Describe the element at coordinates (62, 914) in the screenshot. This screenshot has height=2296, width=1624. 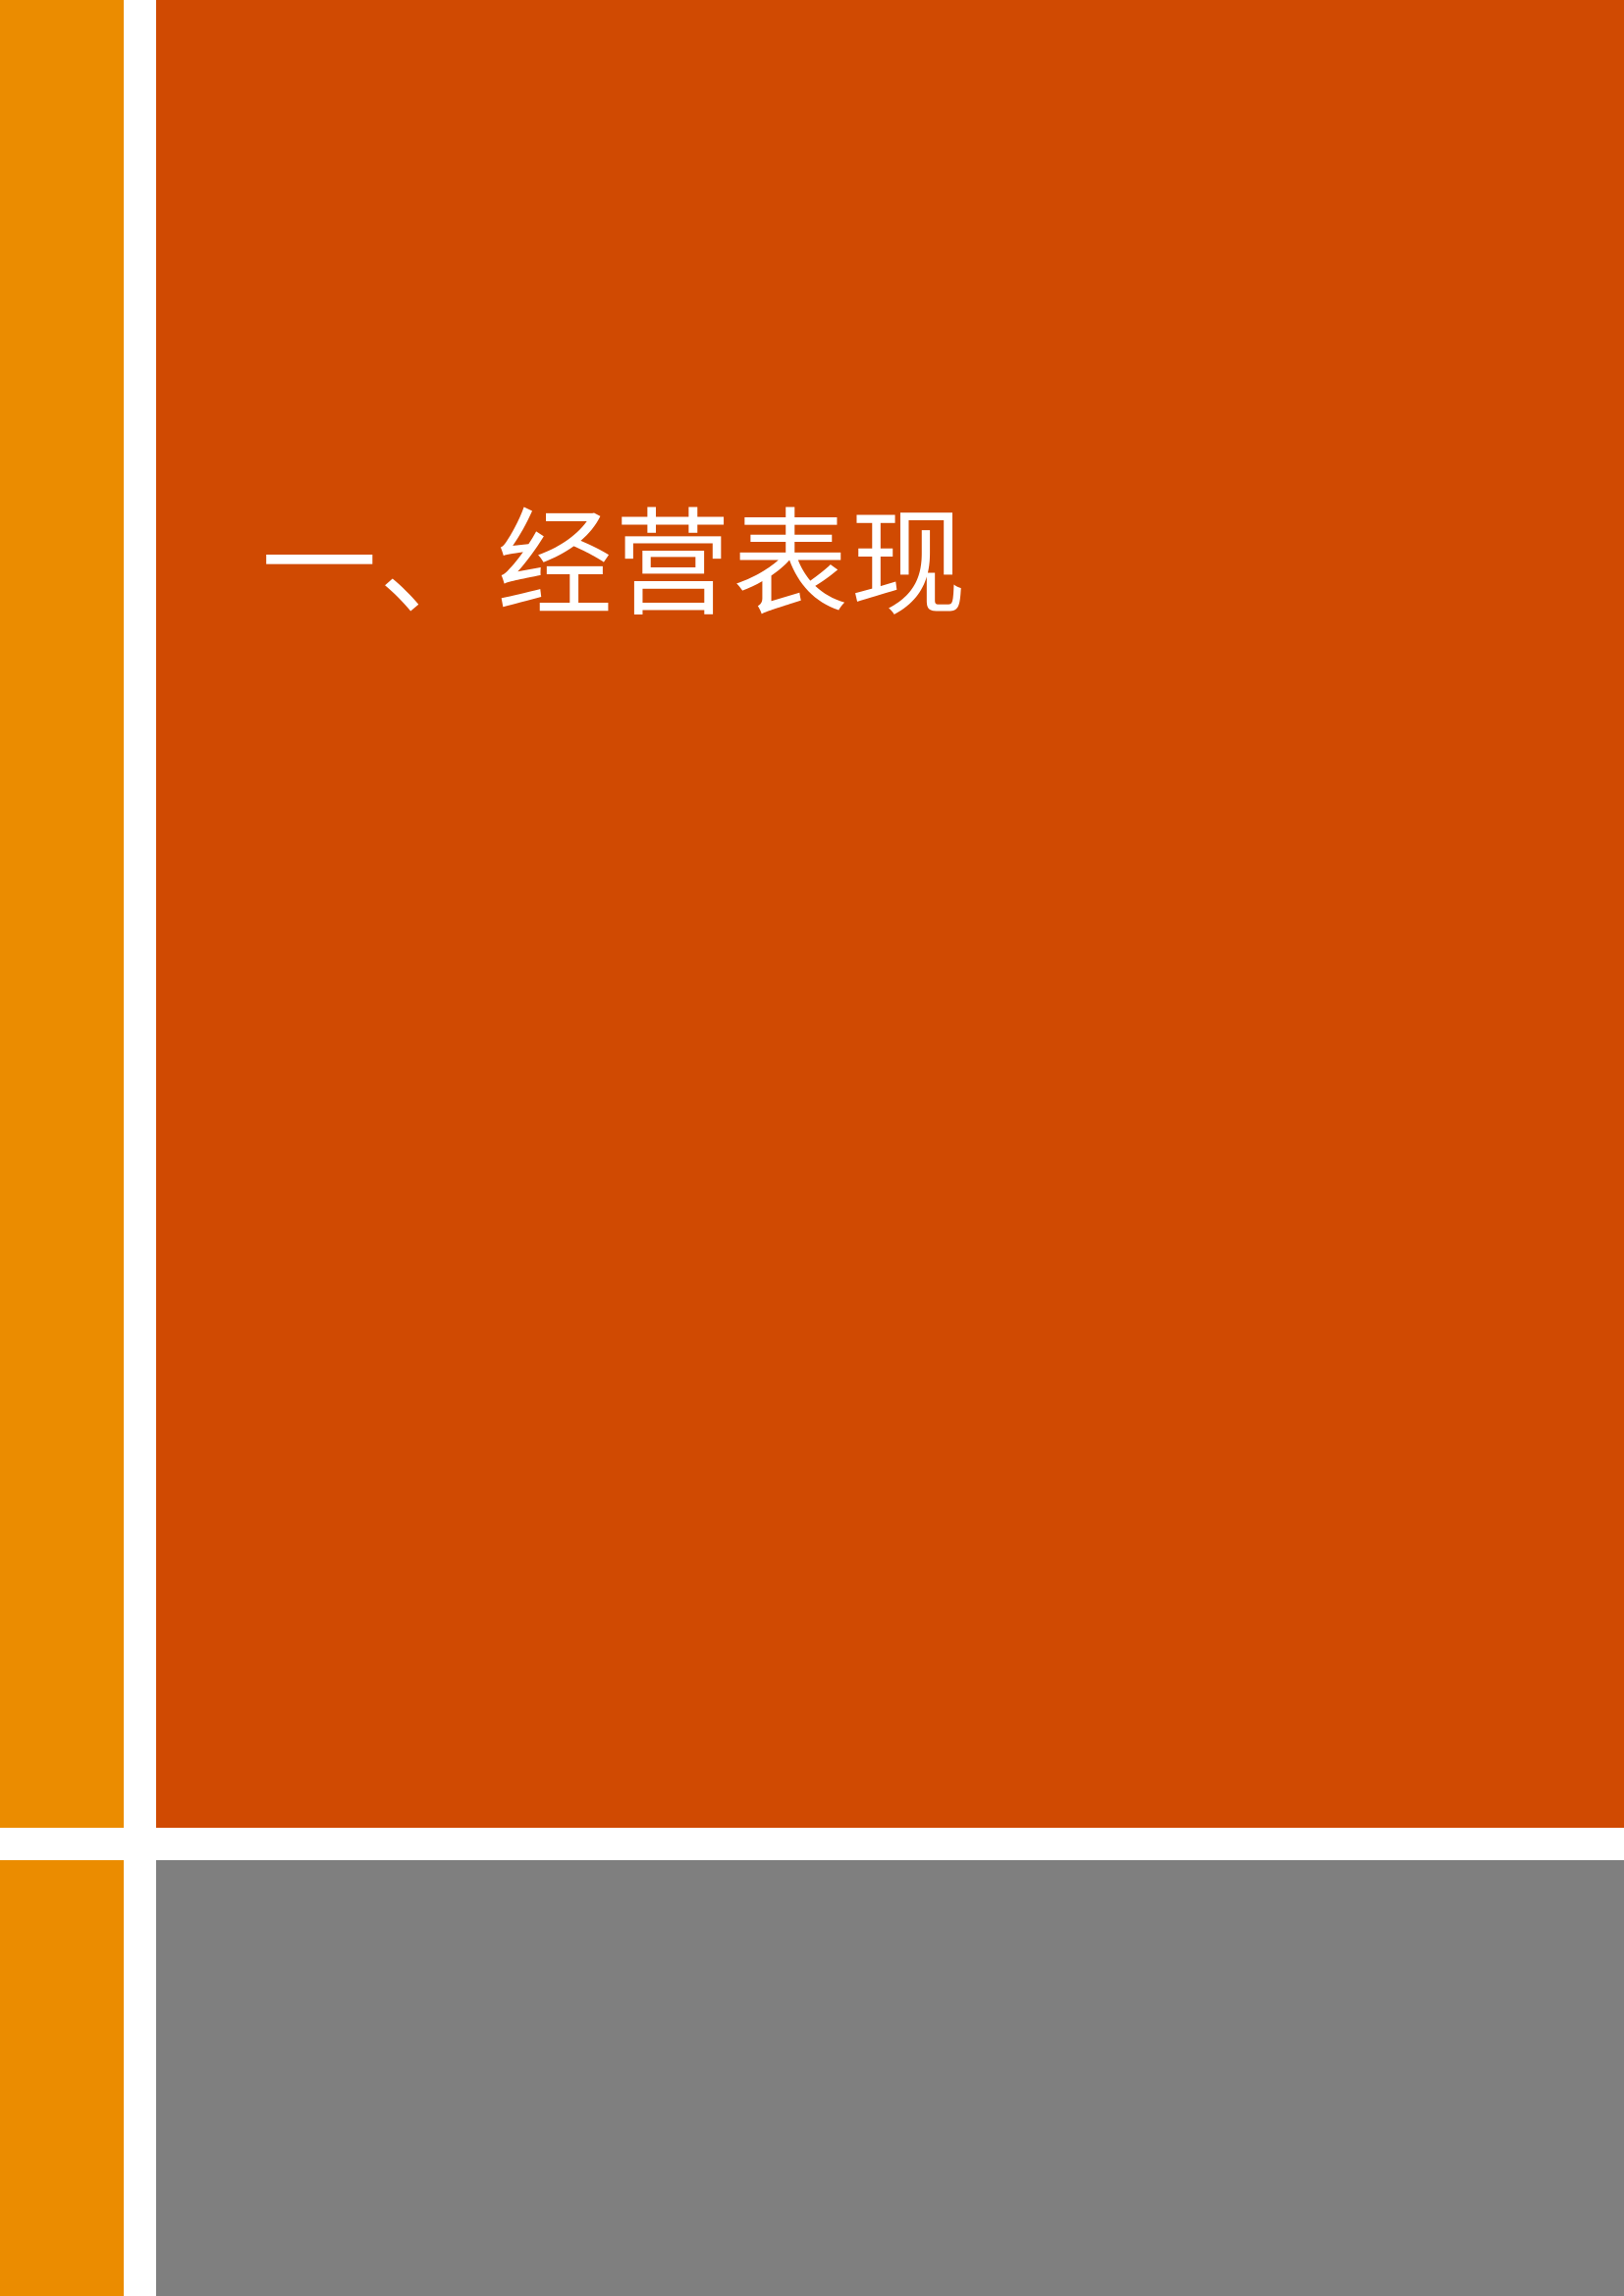
I see `left-accent-bar-top` at that location.